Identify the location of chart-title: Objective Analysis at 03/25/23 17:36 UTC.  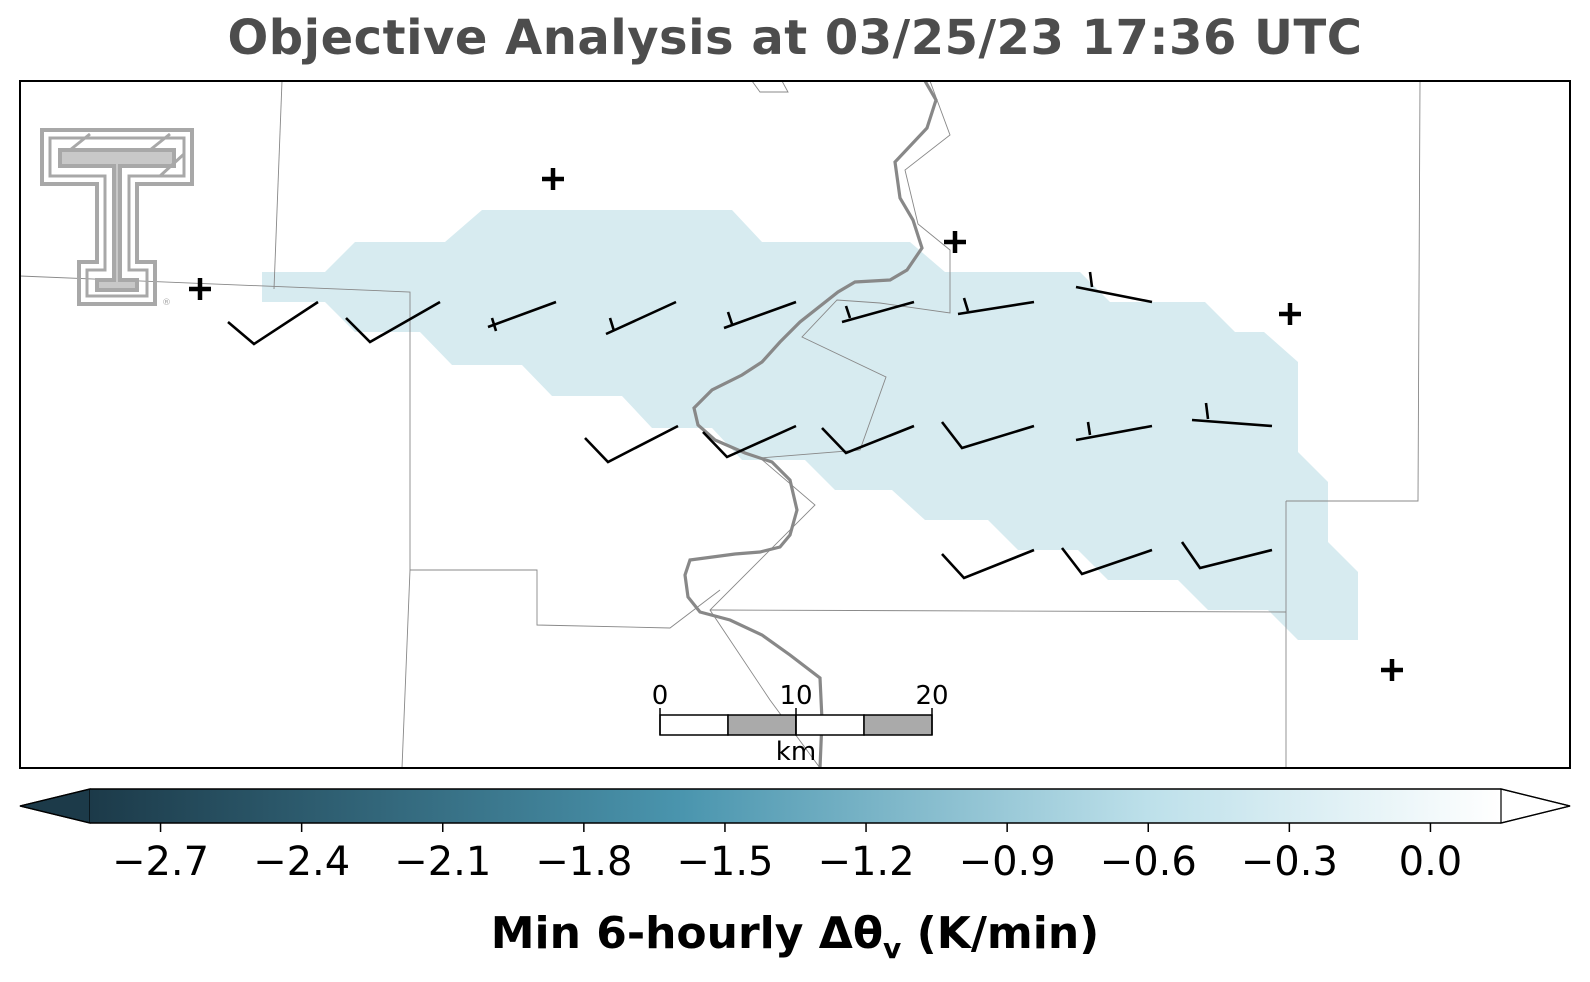
(795, 38).